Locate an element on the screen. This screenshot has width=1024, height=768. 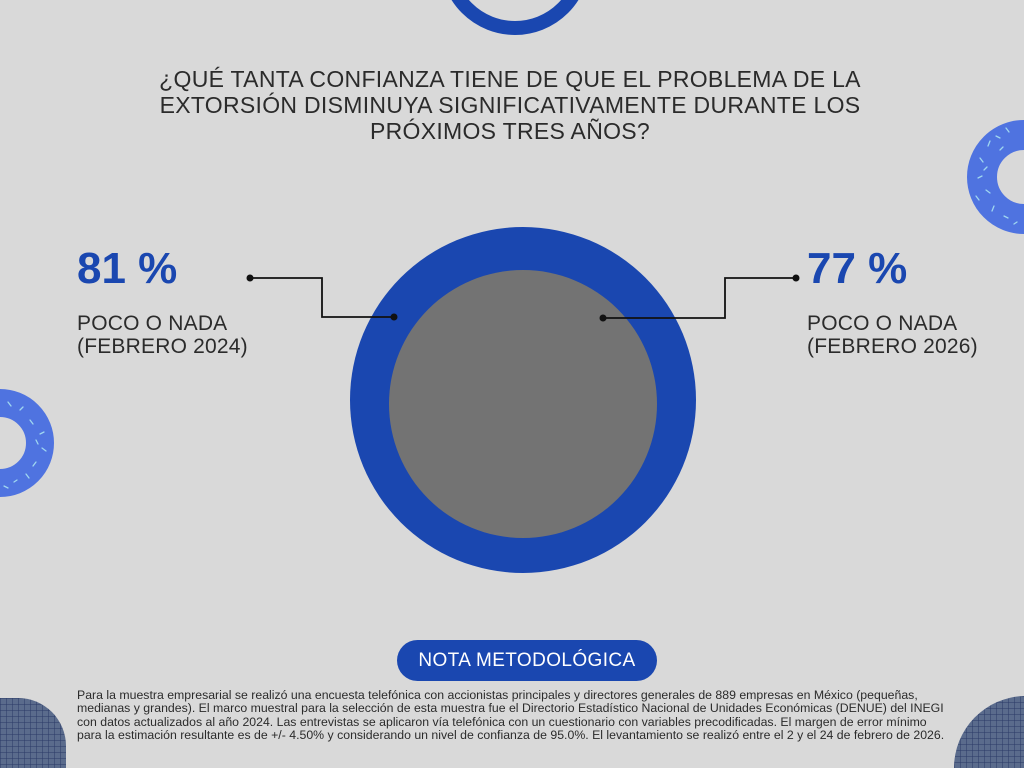
left-pattern-ring-decoration is located at coordinates (27, 443).